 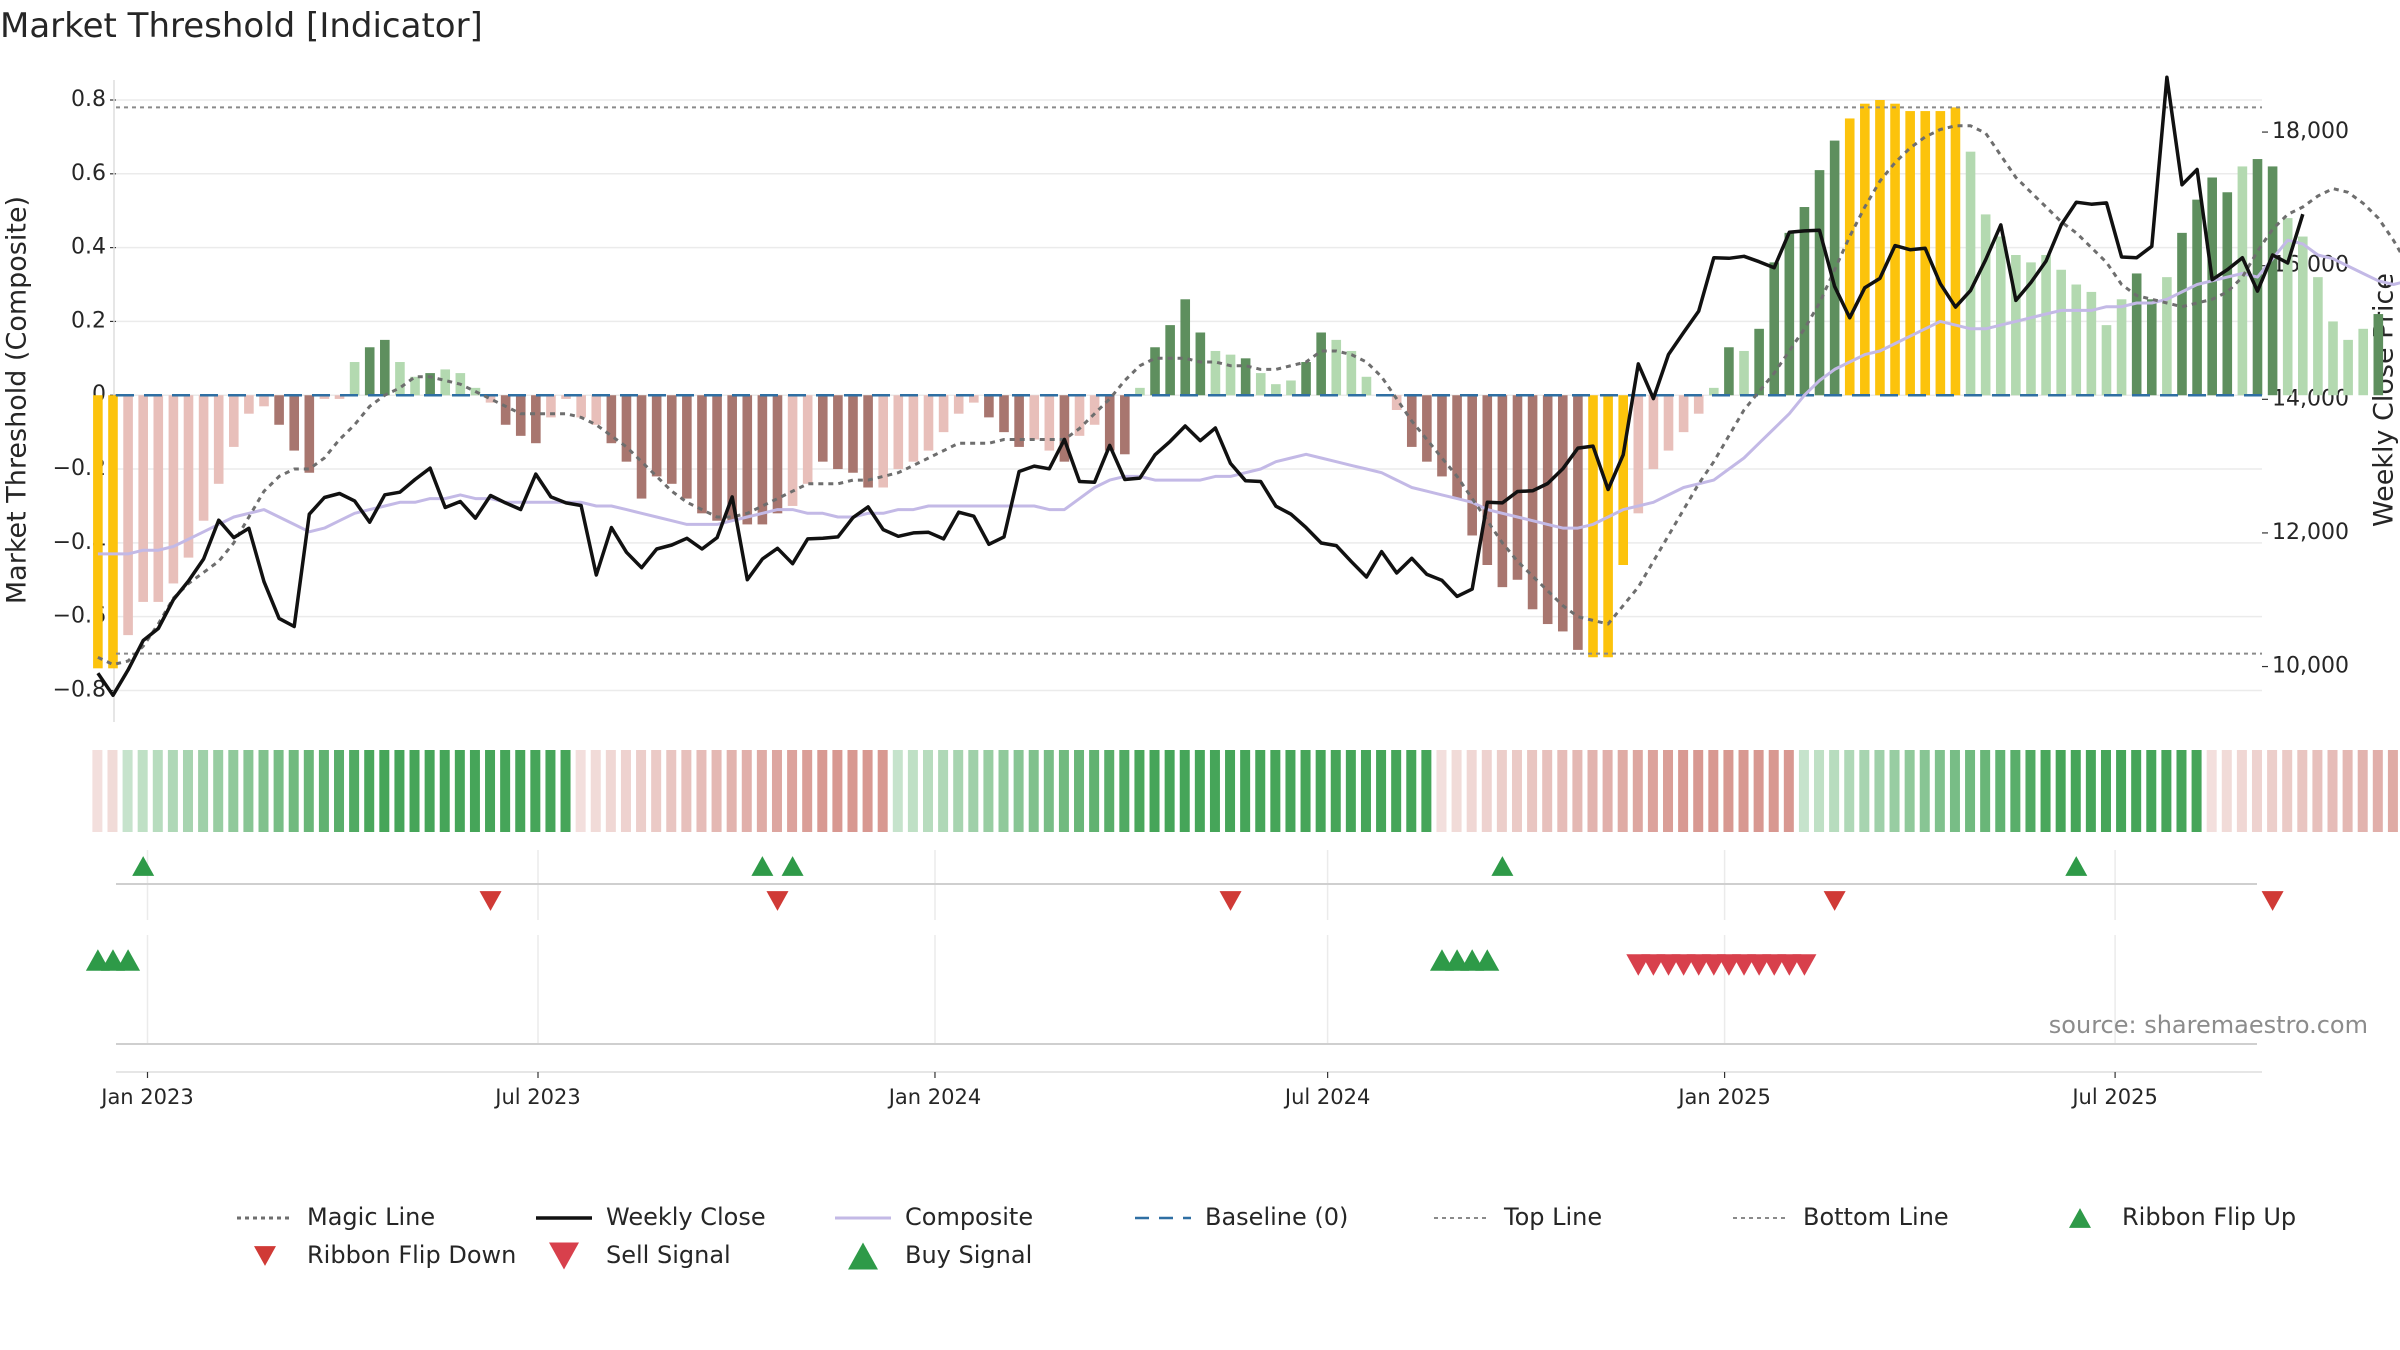 I want to click on y2-tick-label: 12,000, so click(x=2310, y=532).